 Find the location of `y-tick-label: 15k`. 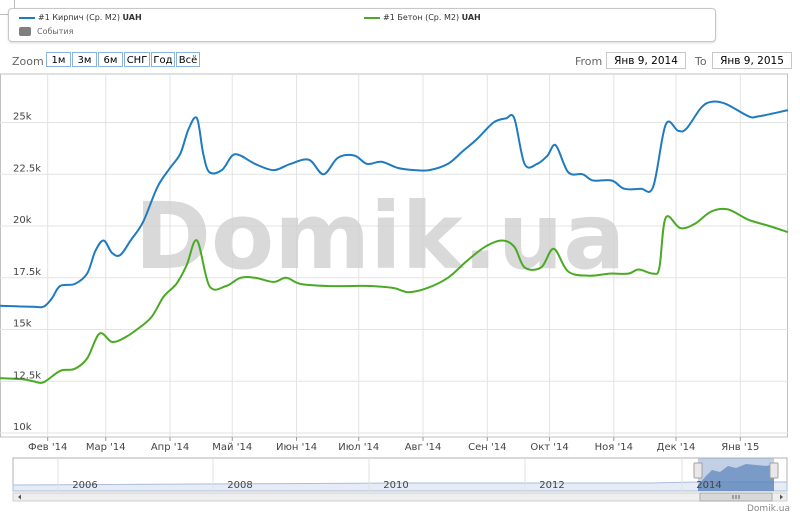

y-tick-label: 15k is located at coordinates (22, 324).